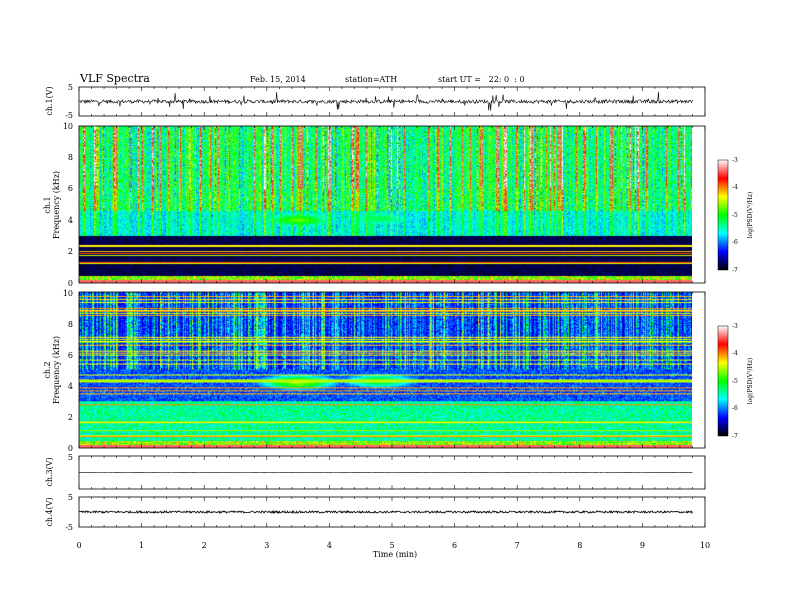  Describe the element at coordinates (49, 471) in the screenshot. I see `ch3-ylabel: ch.3(V)` at that location.